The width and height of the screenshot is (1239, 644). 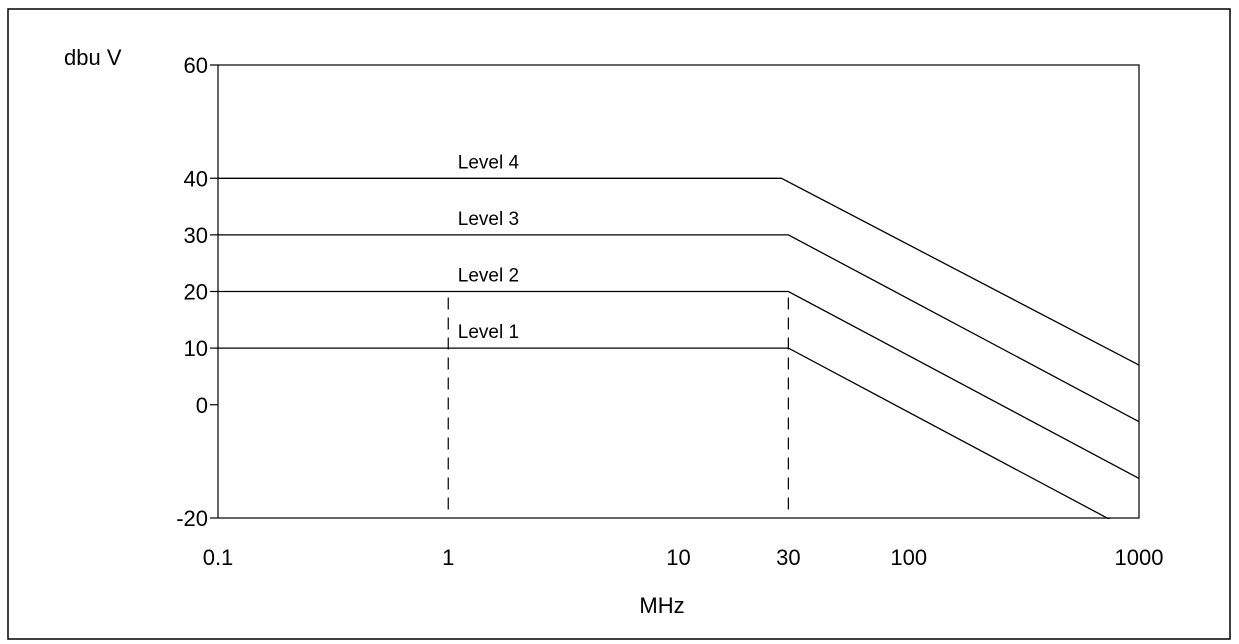 I want to click on x-tick-label: 0.1, so click(x=218, y=557).